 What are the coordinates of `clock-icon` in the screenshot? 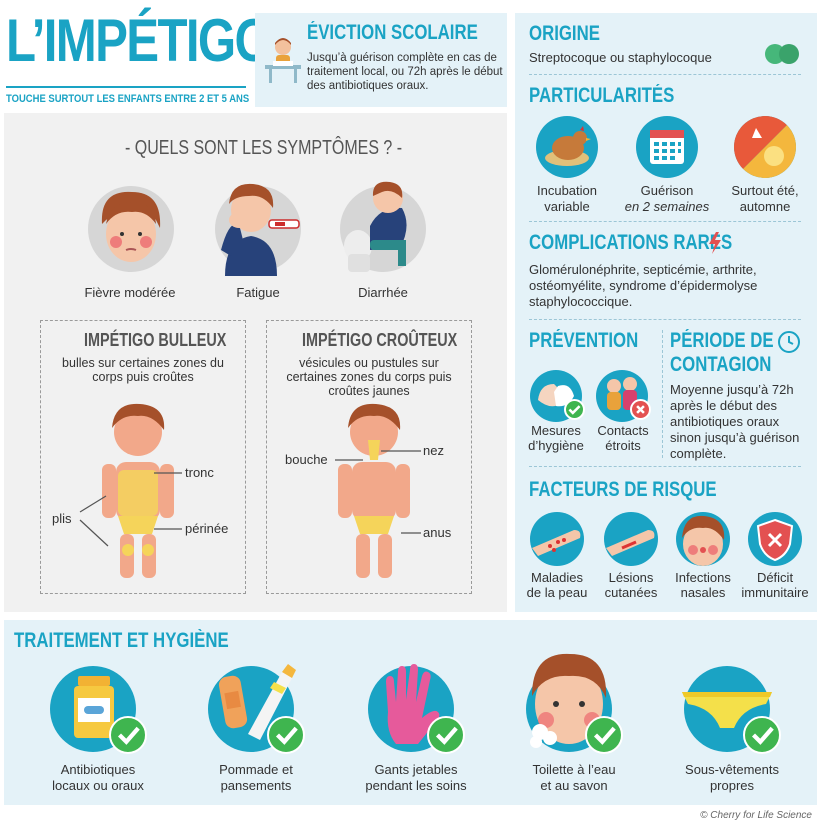 It's located at (789, 342).